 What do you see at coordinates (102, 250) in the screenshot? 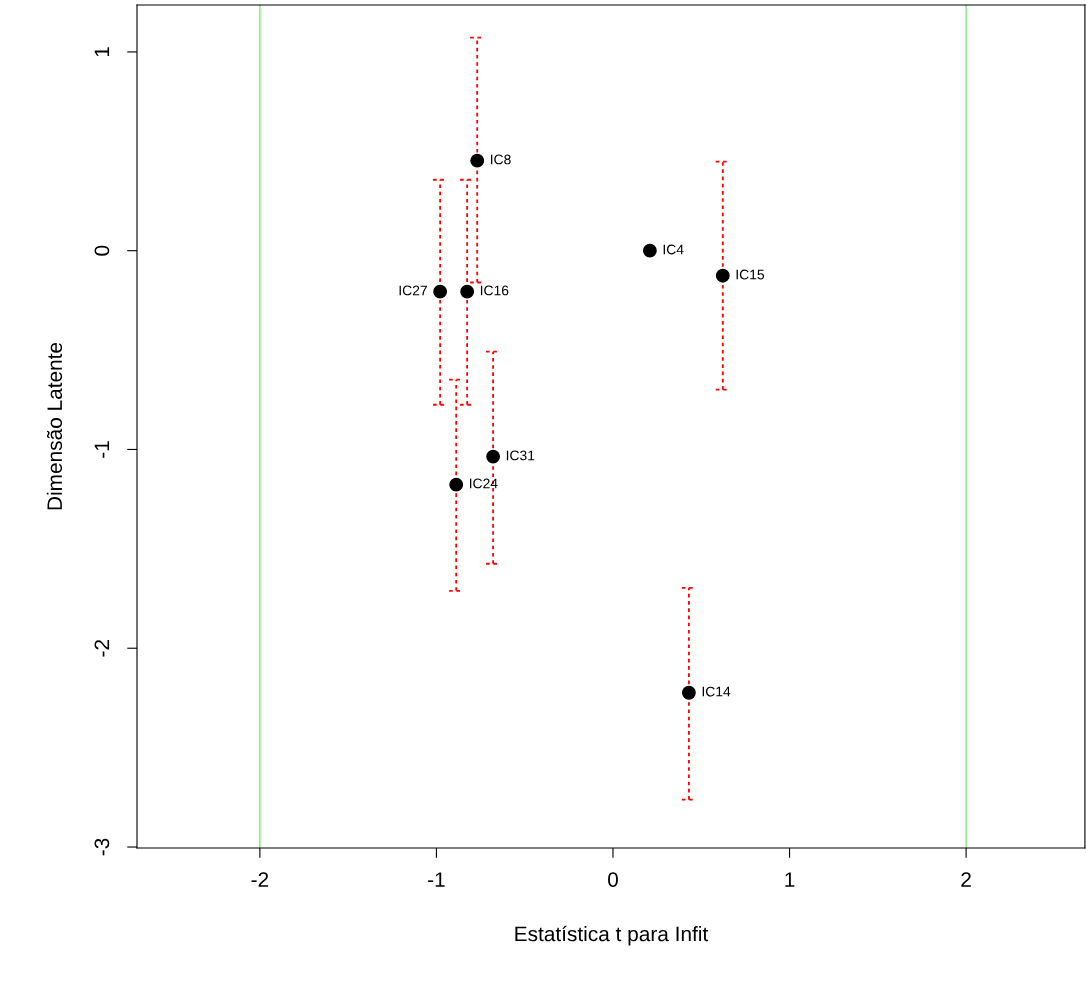
I see `y-tick-label: 0` at bounding box center [102, 250].